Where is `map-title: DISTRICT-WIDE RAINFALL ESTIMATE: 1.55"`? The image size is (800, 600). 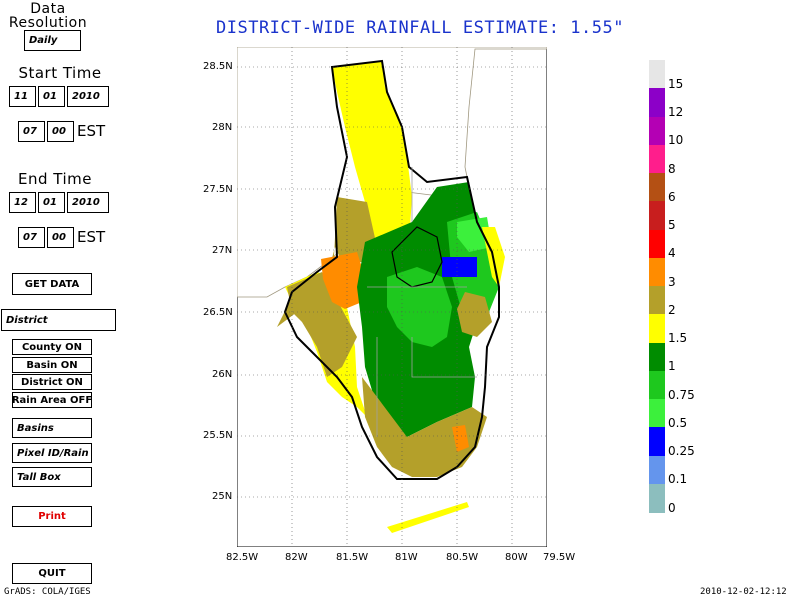 map-title: DISTRICT-WIDE RAINFALL ESTIMATE: 1.55" is located at coordinates (420, 28).